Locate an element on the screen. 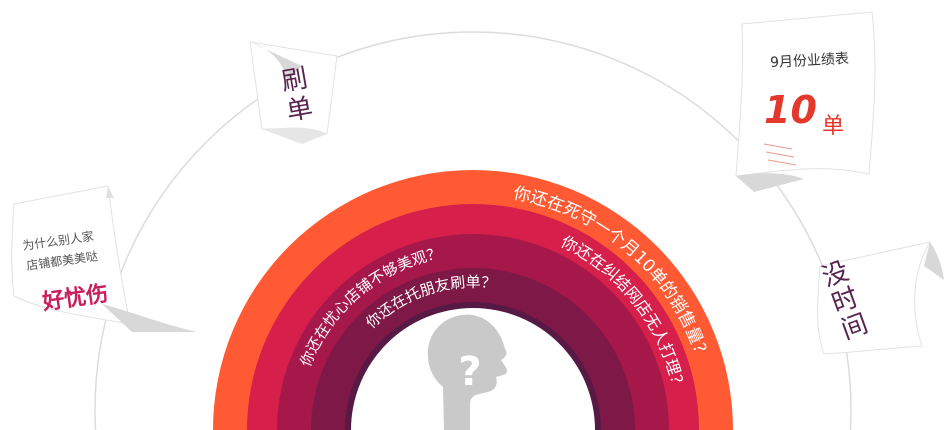 The height and width of the screenshot is (430, 946). card-shuadan: 刷单 is located at coordinates (292, 89).